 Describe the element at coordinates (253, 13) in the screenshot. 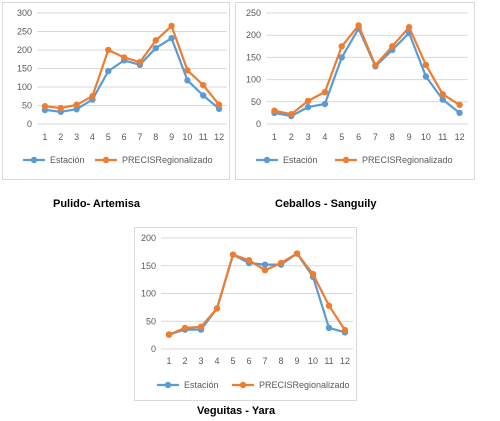

I see `y-tick-label: 250` at that location.